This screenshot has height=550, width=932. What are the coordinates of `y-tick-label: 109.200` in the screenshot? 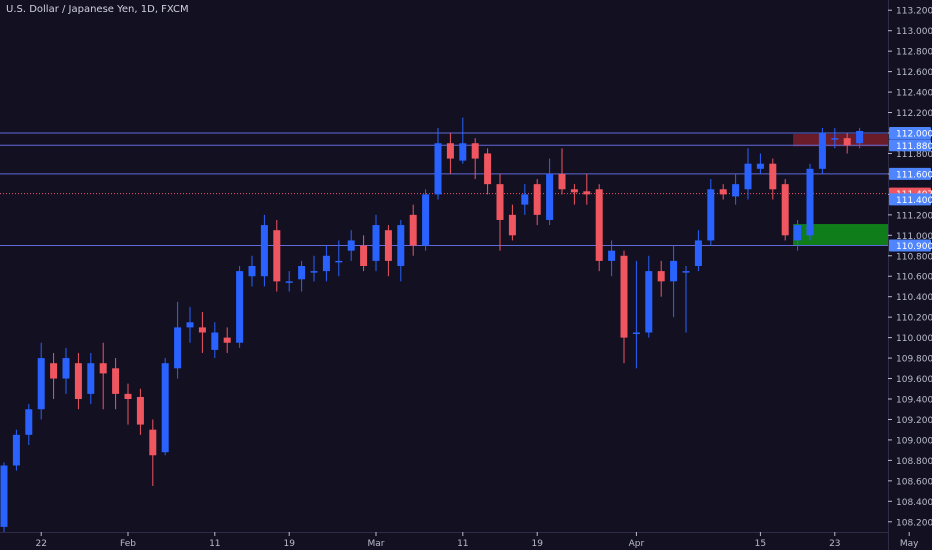 It's located at (914, 421).